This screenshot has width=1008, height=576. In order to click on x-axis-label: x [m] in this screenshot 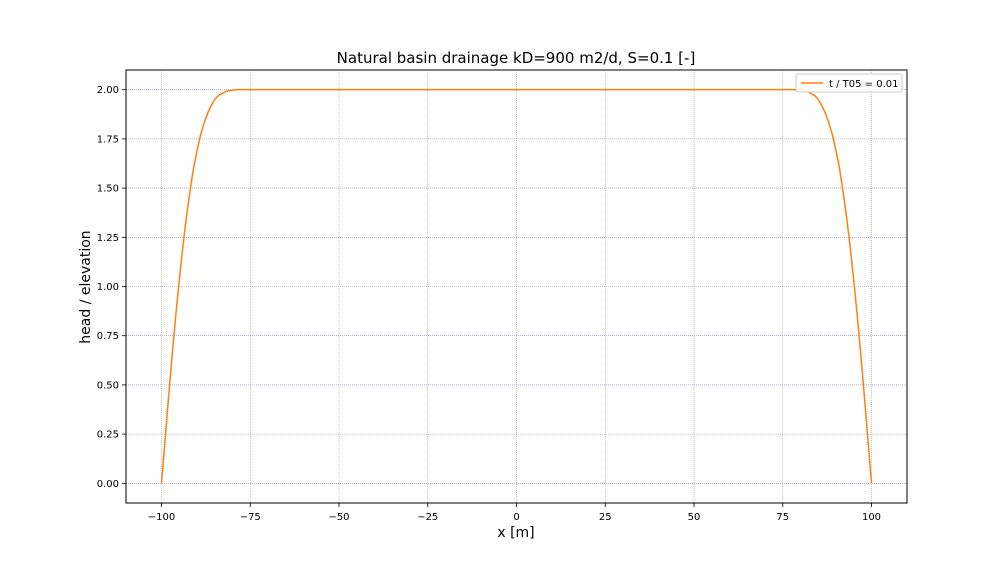, I will do `click(515, 533)`.